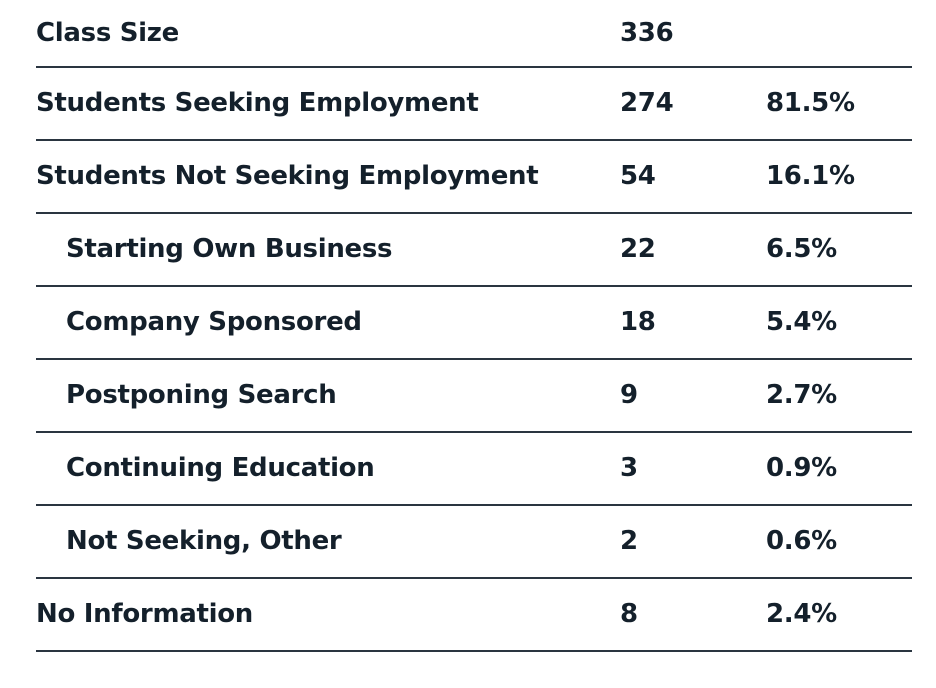 Image resolution: width=936 pixels, height=688 pixels. I want to click on row-label: Not Seeking, Other, so click(204, 541).